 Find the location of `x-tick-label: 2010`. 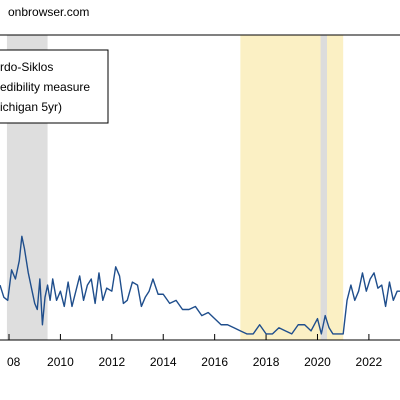

x-tick-label: 2010 is located at coordinates (60, 362).